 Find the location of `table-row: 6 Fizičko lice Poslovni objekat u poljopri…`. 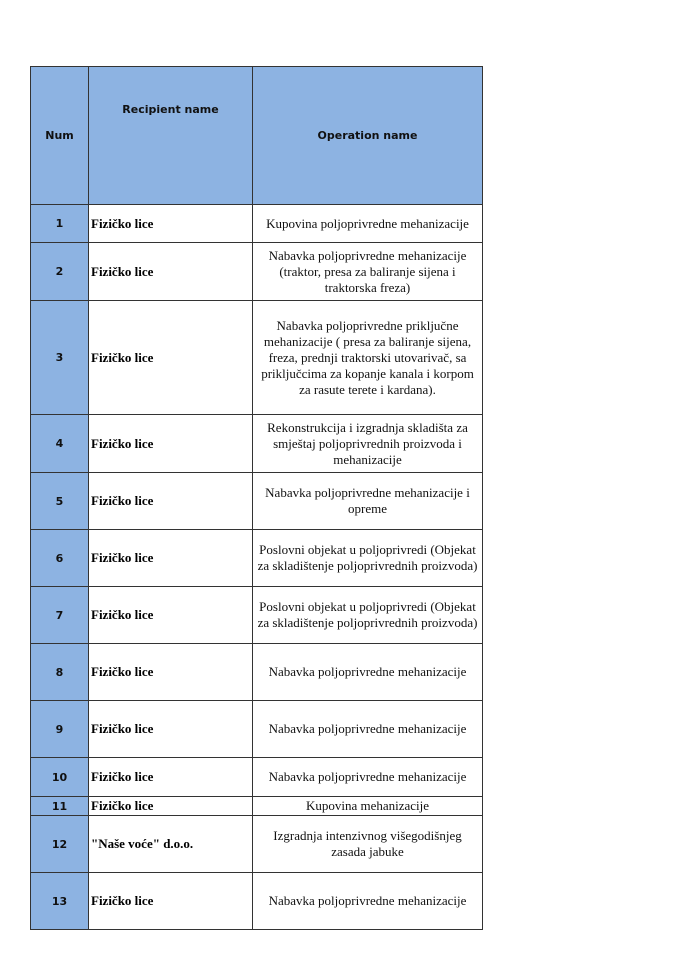

table-row: 6 Fizičko lice Poslovni objekat u poljopri… is located at coordinates (256, 558).